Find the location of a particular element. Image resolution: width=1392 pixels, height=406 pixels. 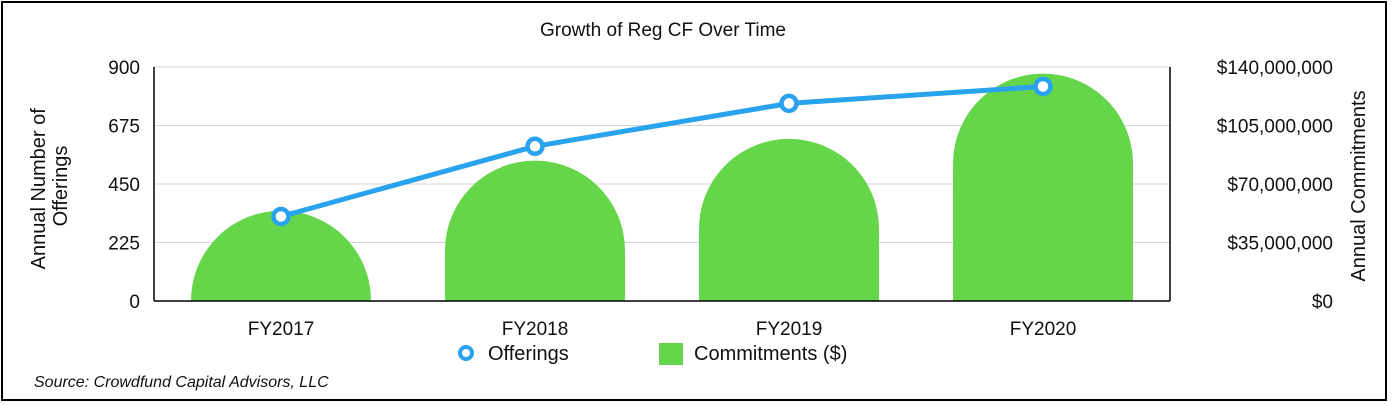

legend-offerings-marker is located at coordinates (466, 353).